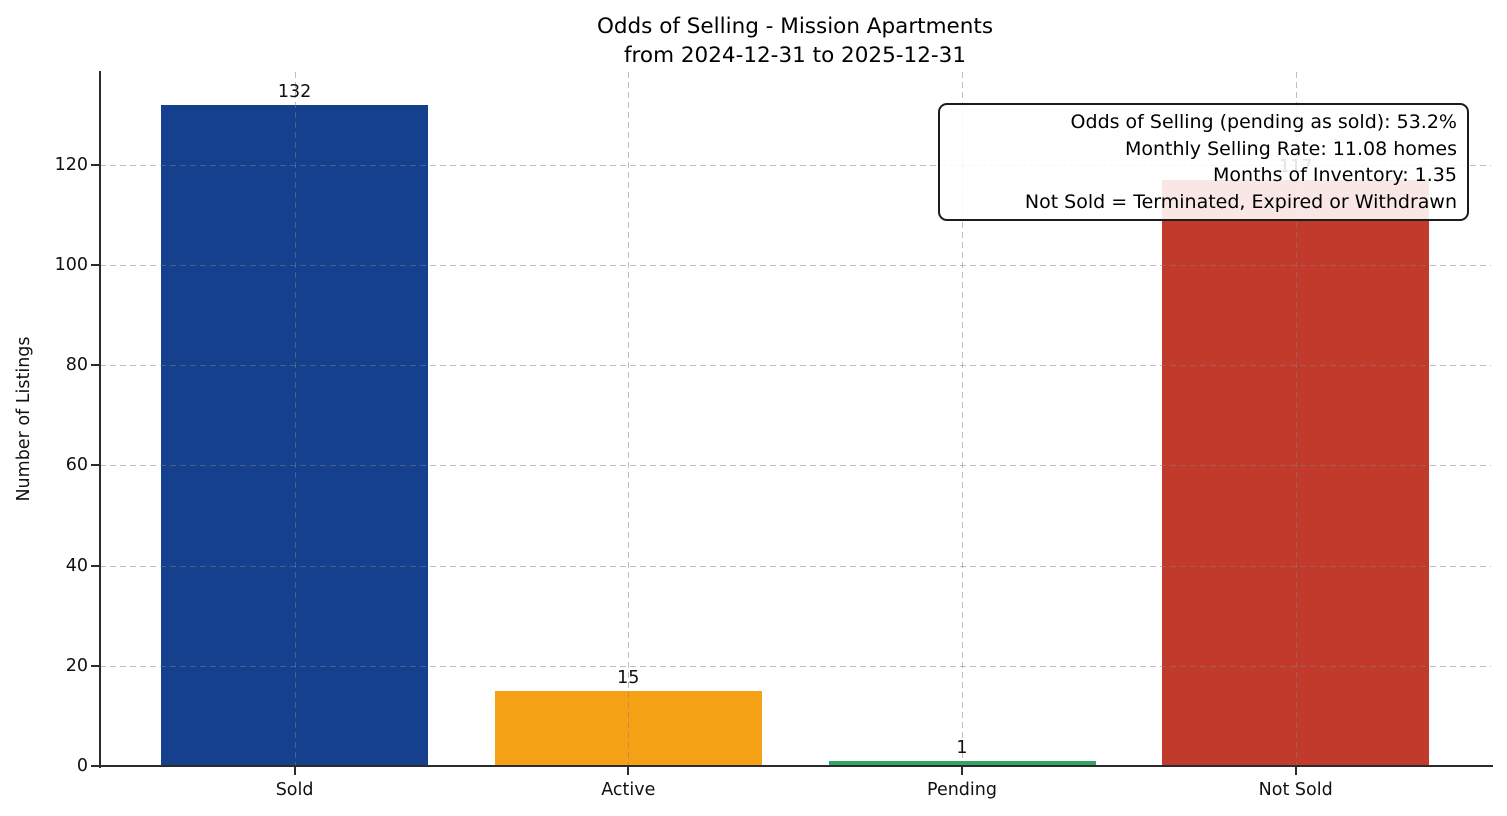  What do you see at coordinates (1335, 175) in the screenshot?
I see `annotation-months-of-inventory: Months of Inventory: 1.35` at bounding box center [1335, 175].